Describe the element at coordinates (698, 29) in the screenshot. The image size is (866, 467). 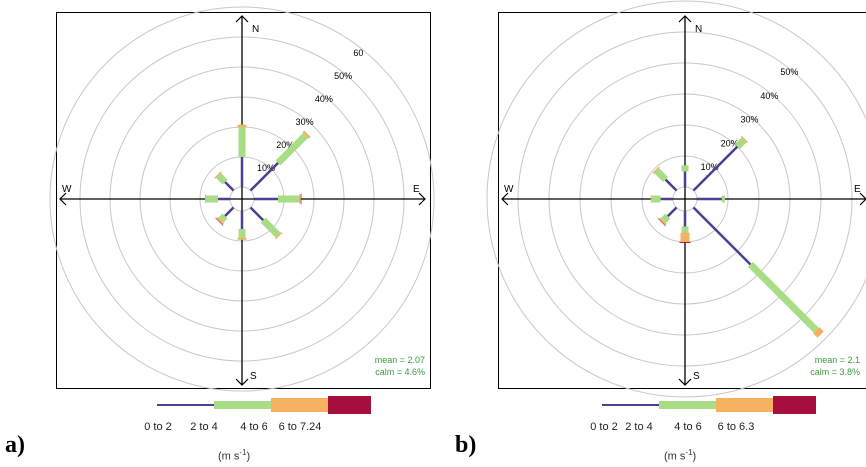
I see `compass-n-b: N` at that location.